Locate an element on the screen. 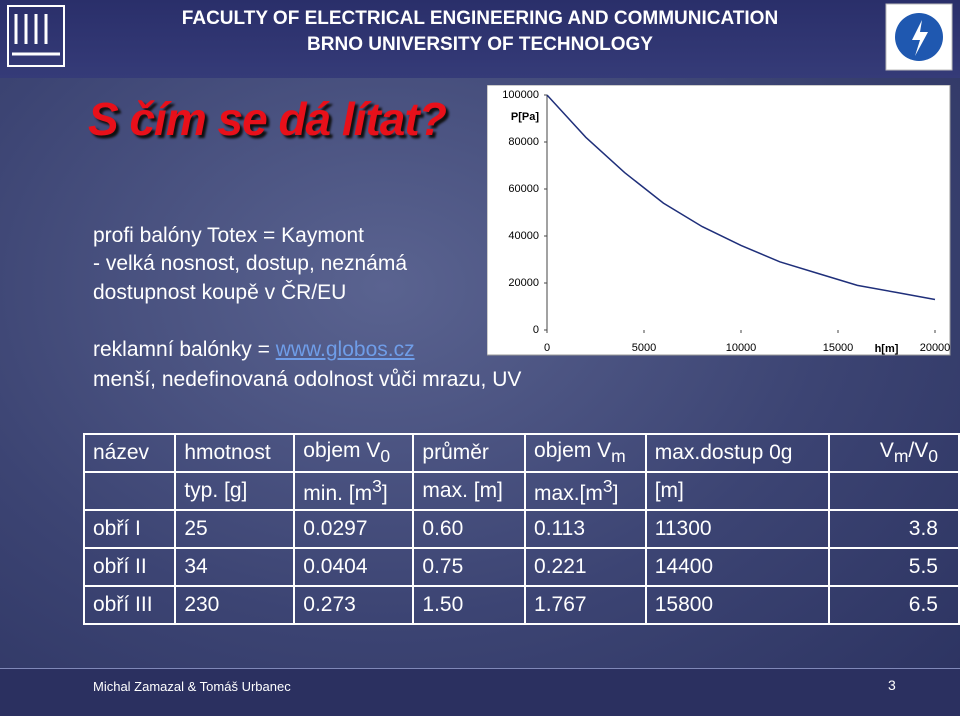 This screenshot has height=716, width=960. university-logo is located at coordinates (919, 37).